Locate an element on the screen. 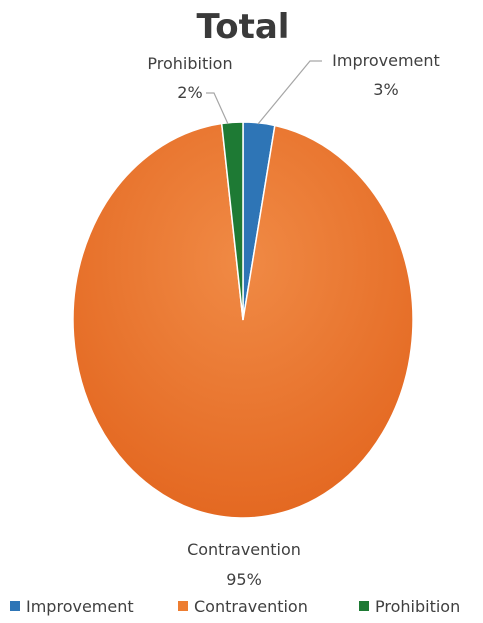 The height and width of the screenshot is (623, 483). data-label-prohibition-name: Prohibition is located at coordinates (189, 63).